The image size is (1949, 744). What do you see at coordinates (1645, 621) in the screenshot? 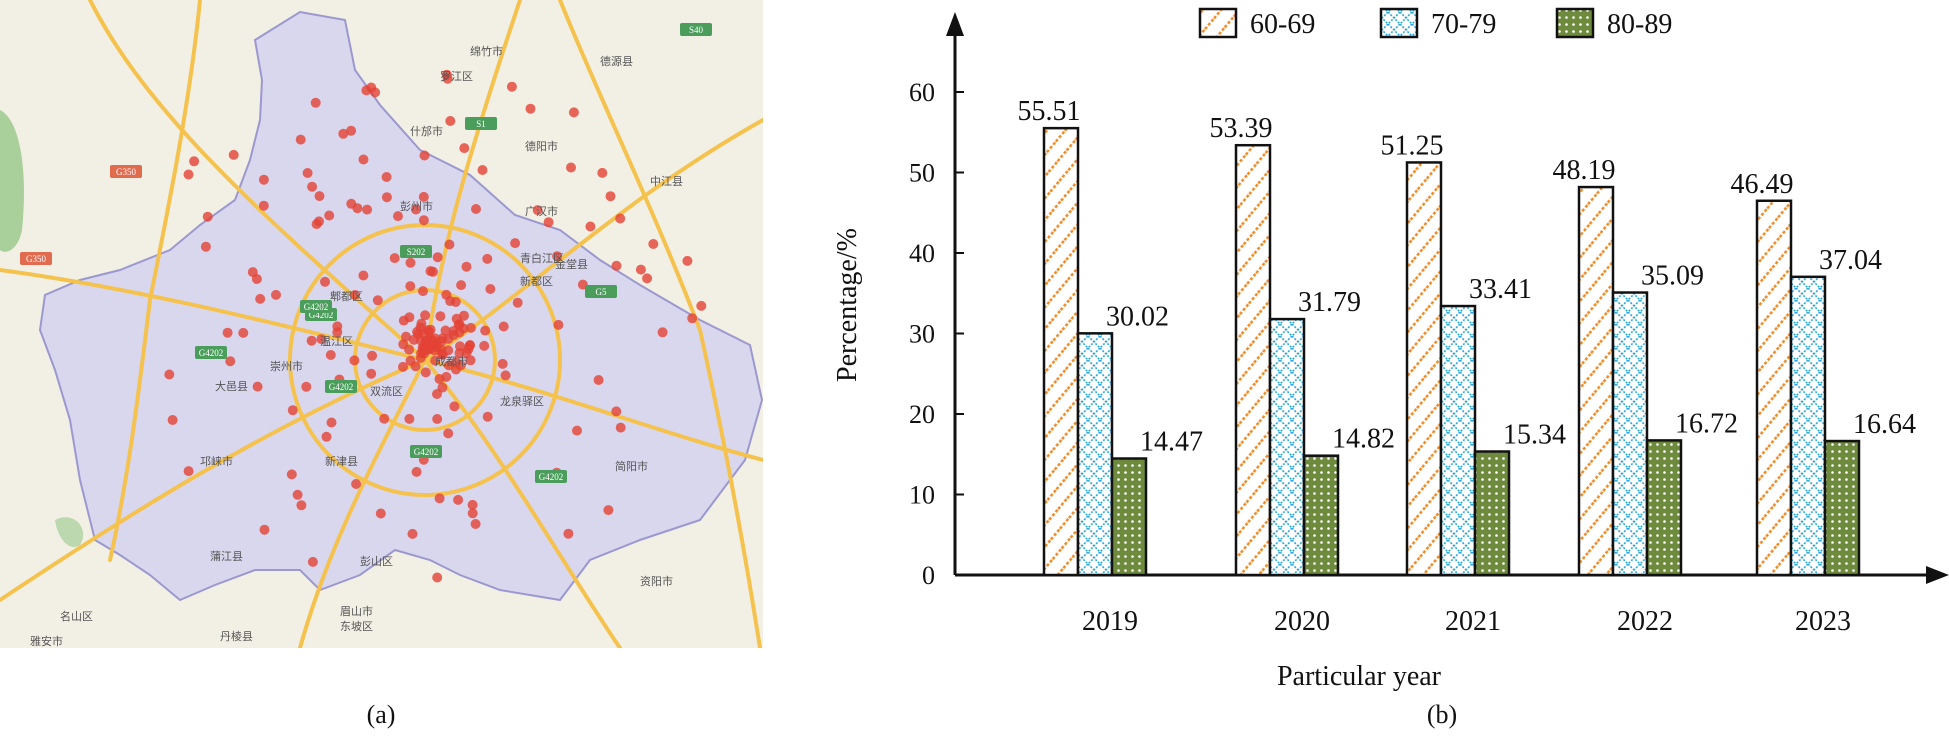
I see `x-tick-label: 2022` at bounding box center [1645, 621].